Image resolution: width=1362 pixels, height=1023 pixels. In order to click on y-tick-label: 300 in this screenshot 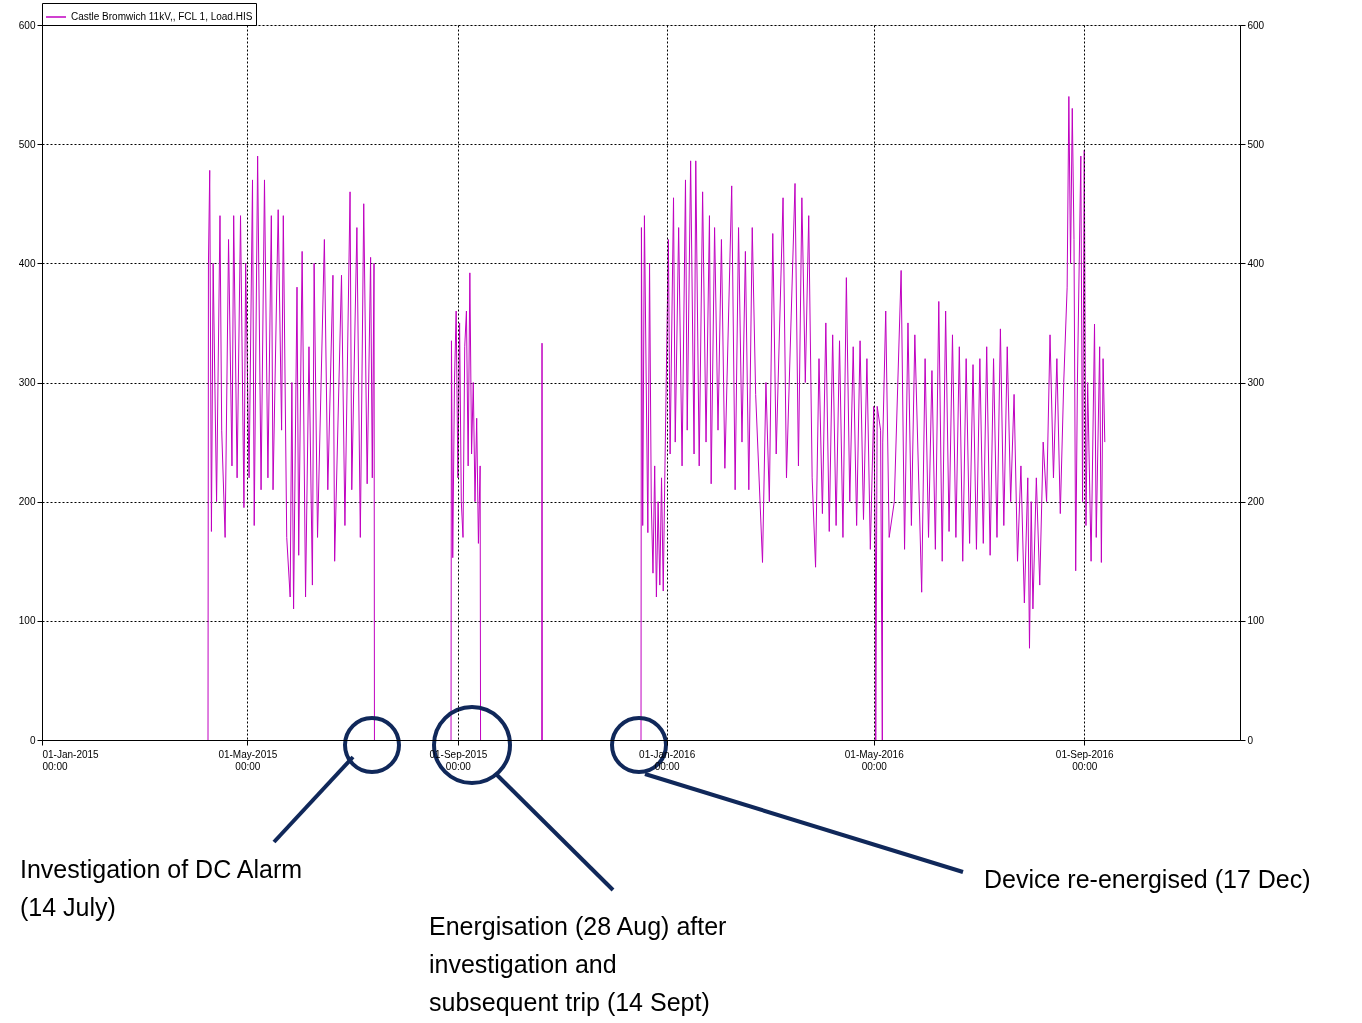, I will do `click(27, 382)`.